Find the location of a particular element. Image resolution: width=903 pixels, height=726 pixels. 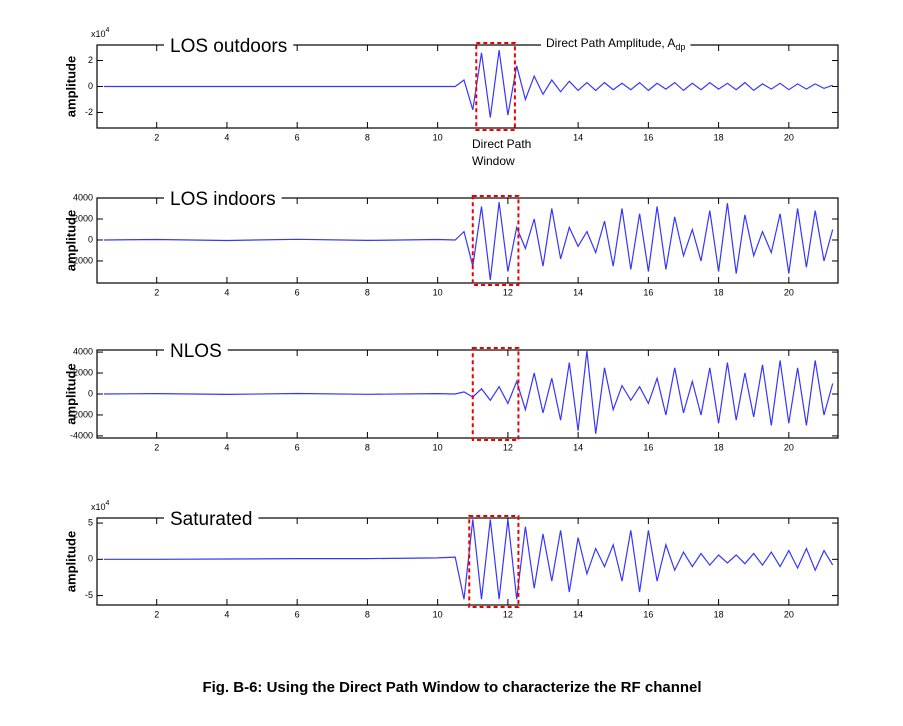

panel-title: LOS outdoors is located at coordinates (228, 46).